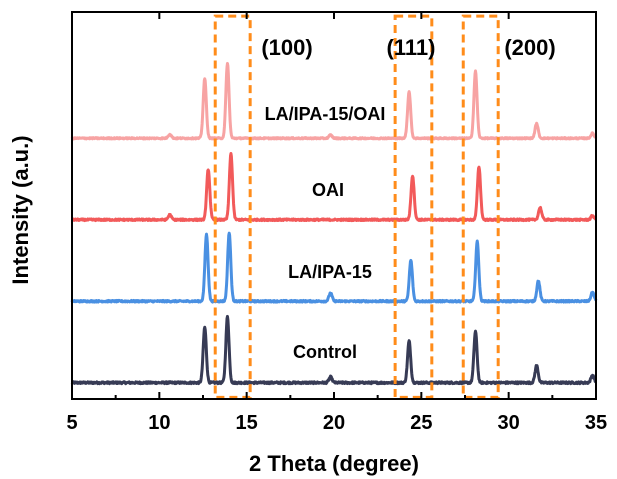 This screenshot has width=617, height=479. I want to click on plane-label-2: (200), so click(529, 47).